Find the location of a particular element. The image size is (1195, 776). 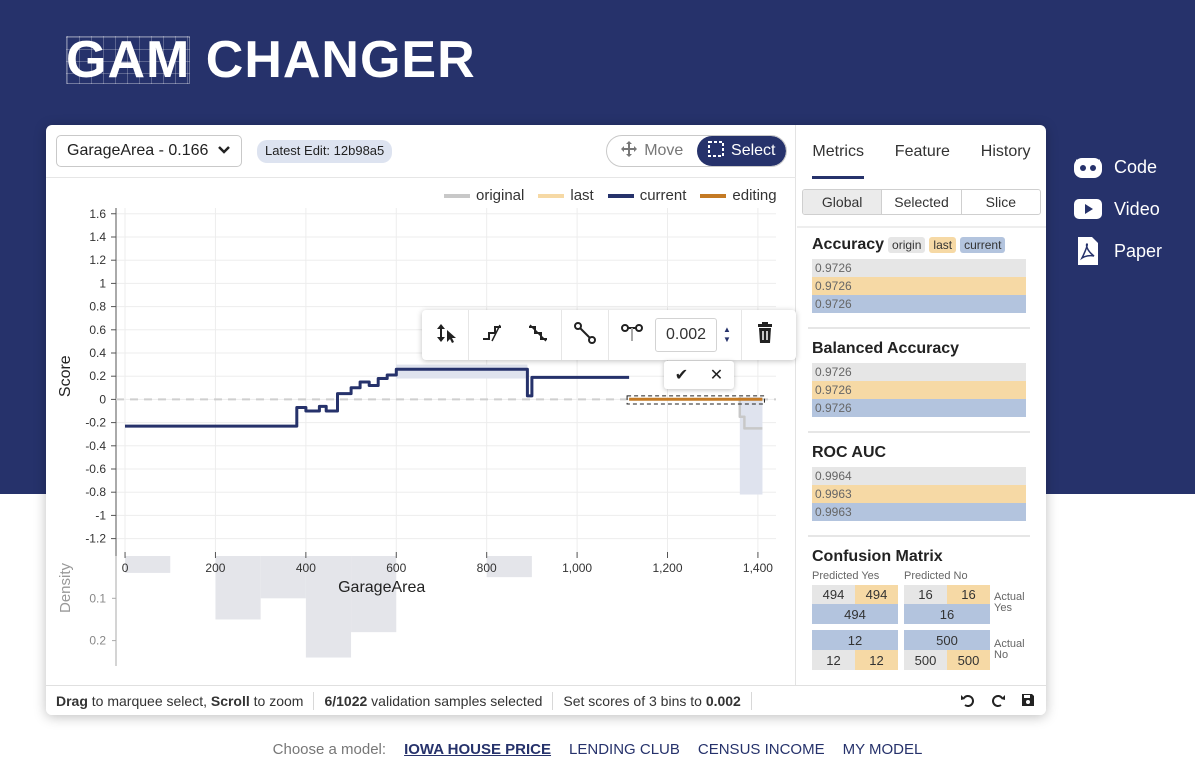

caret-up-icon: ▲ is located at coordinates (727, 329).